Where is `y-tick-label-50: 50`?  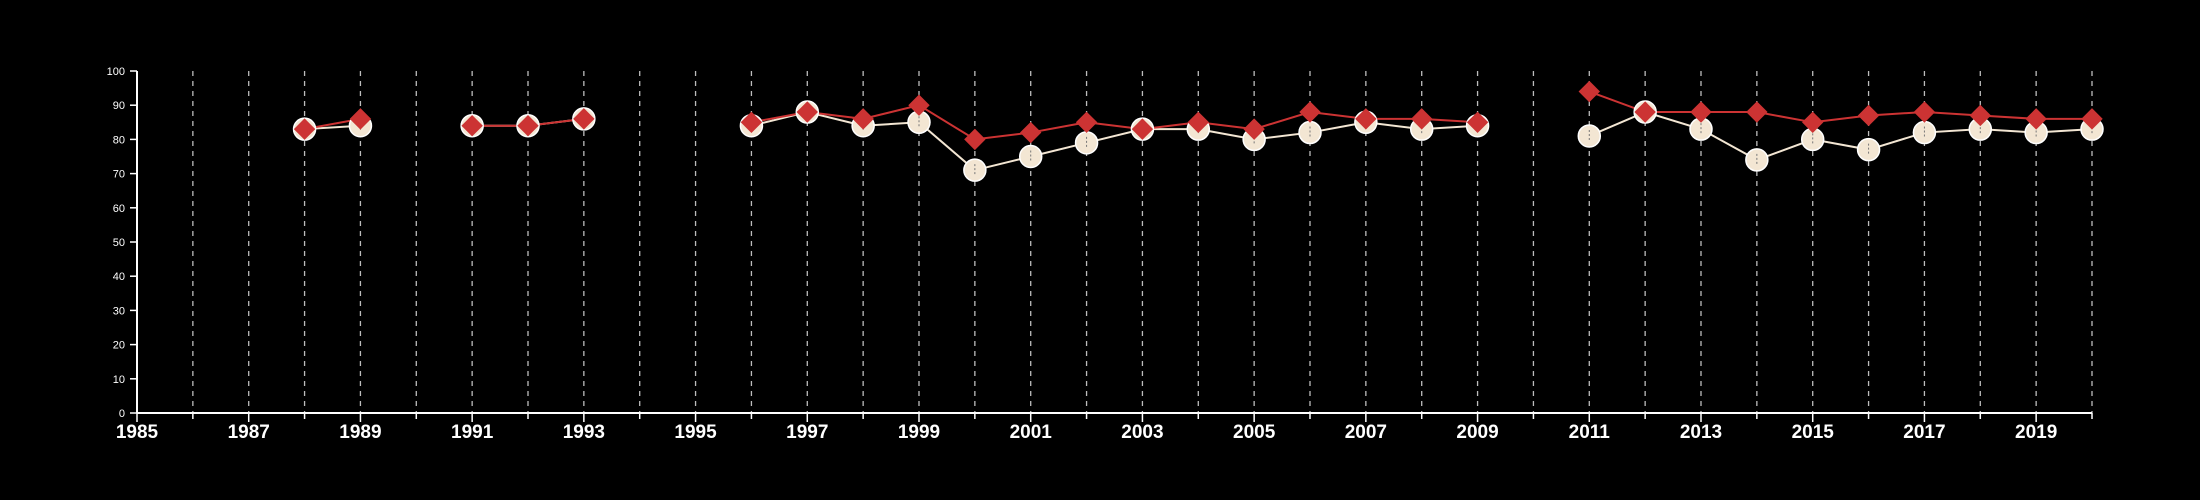
y-tick-label-50: 50 is located at coordinates (119, 243).